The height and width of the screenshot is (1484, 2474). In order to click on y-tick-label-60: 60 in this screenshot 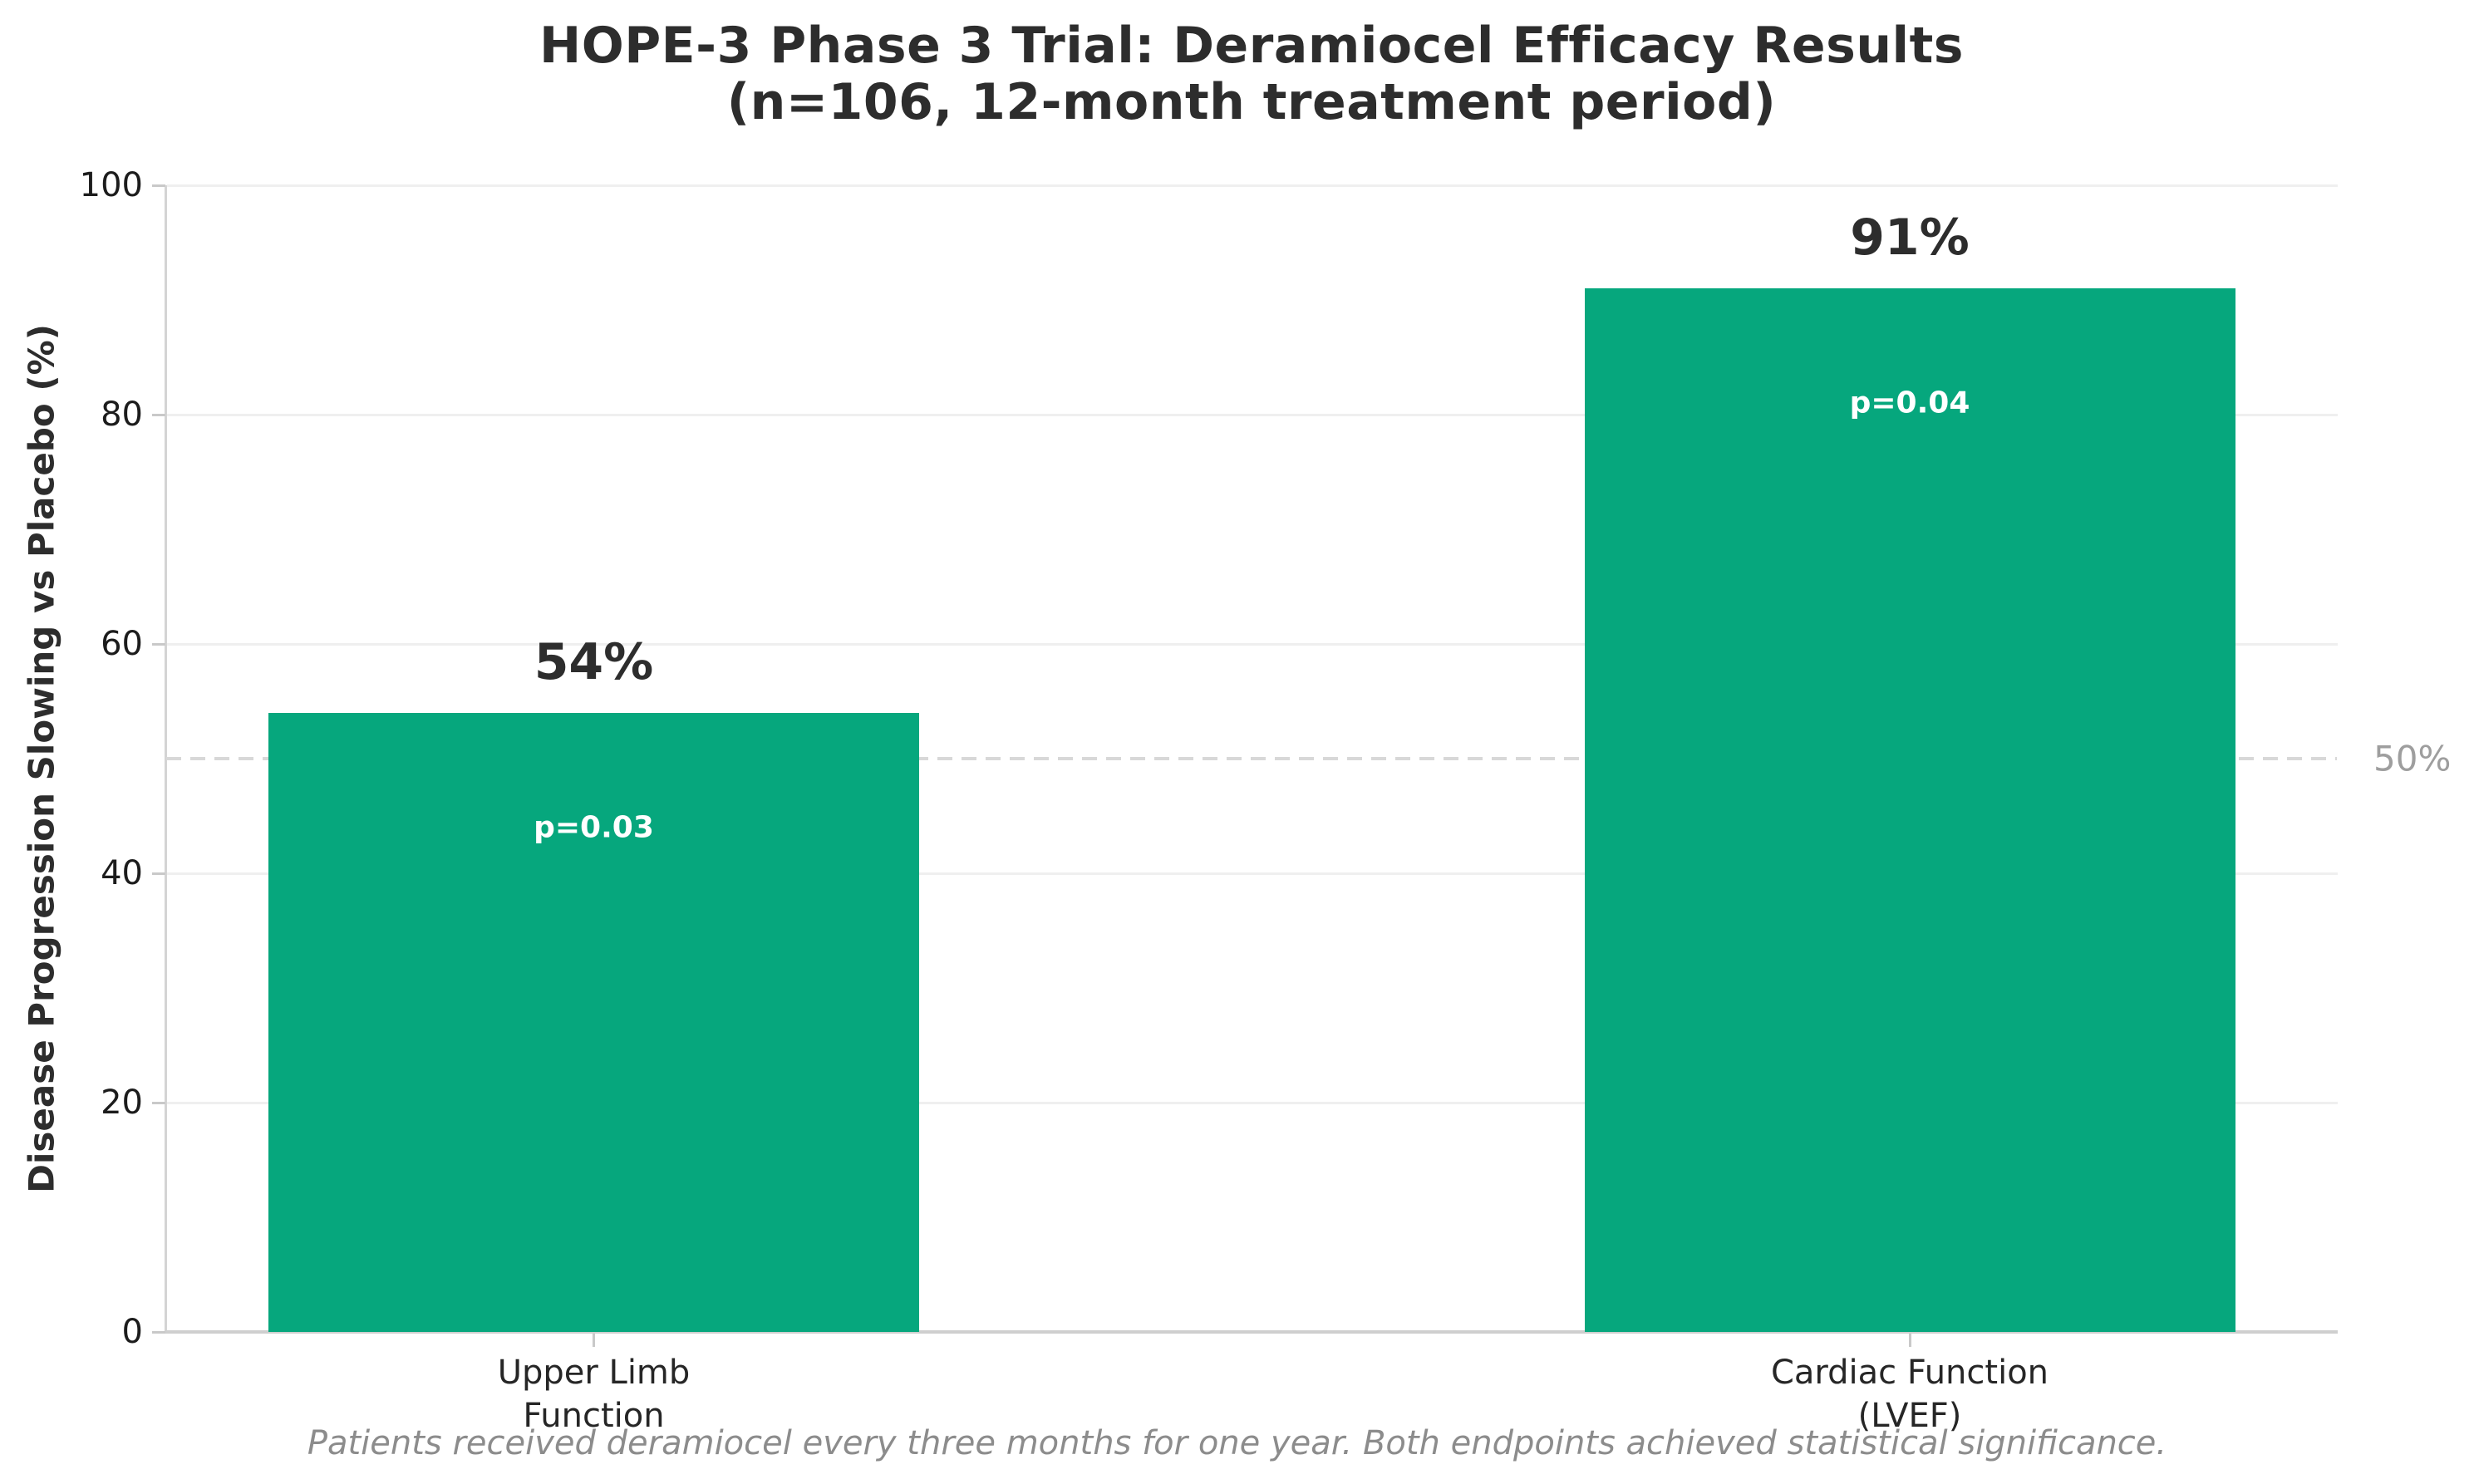, I will do `click(122, 644)`.